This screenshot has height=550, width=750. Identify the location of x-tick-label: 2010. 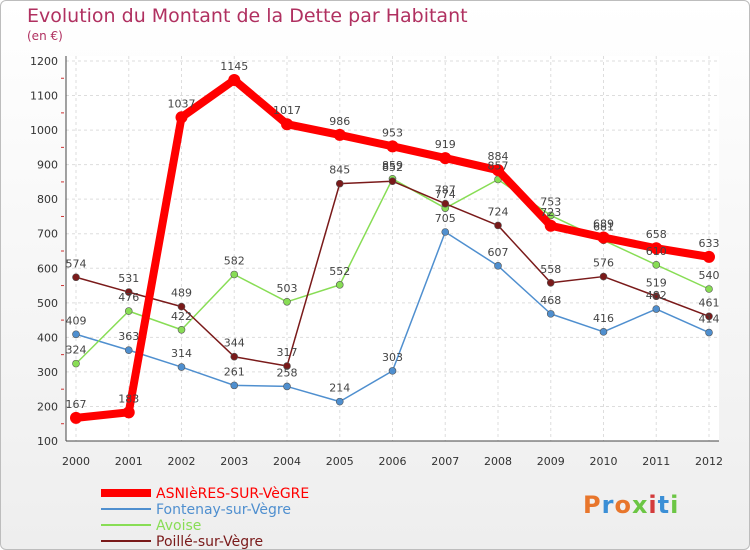
(604, 461).